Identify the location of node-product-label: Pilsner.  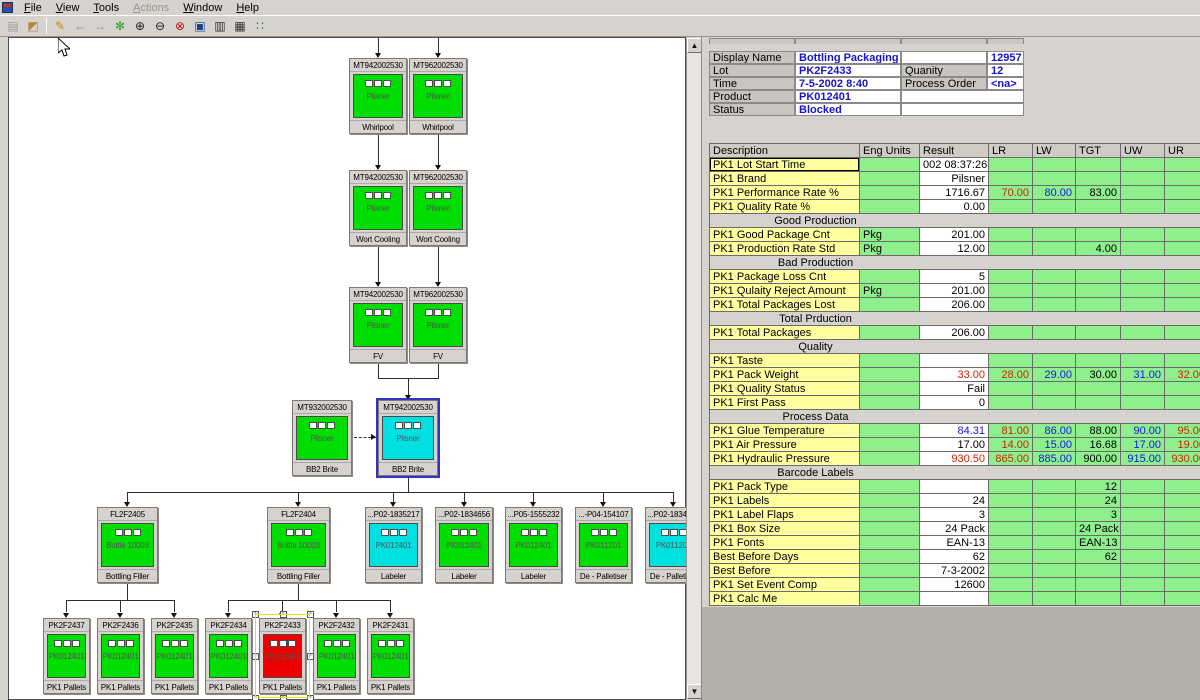
(408, 438).